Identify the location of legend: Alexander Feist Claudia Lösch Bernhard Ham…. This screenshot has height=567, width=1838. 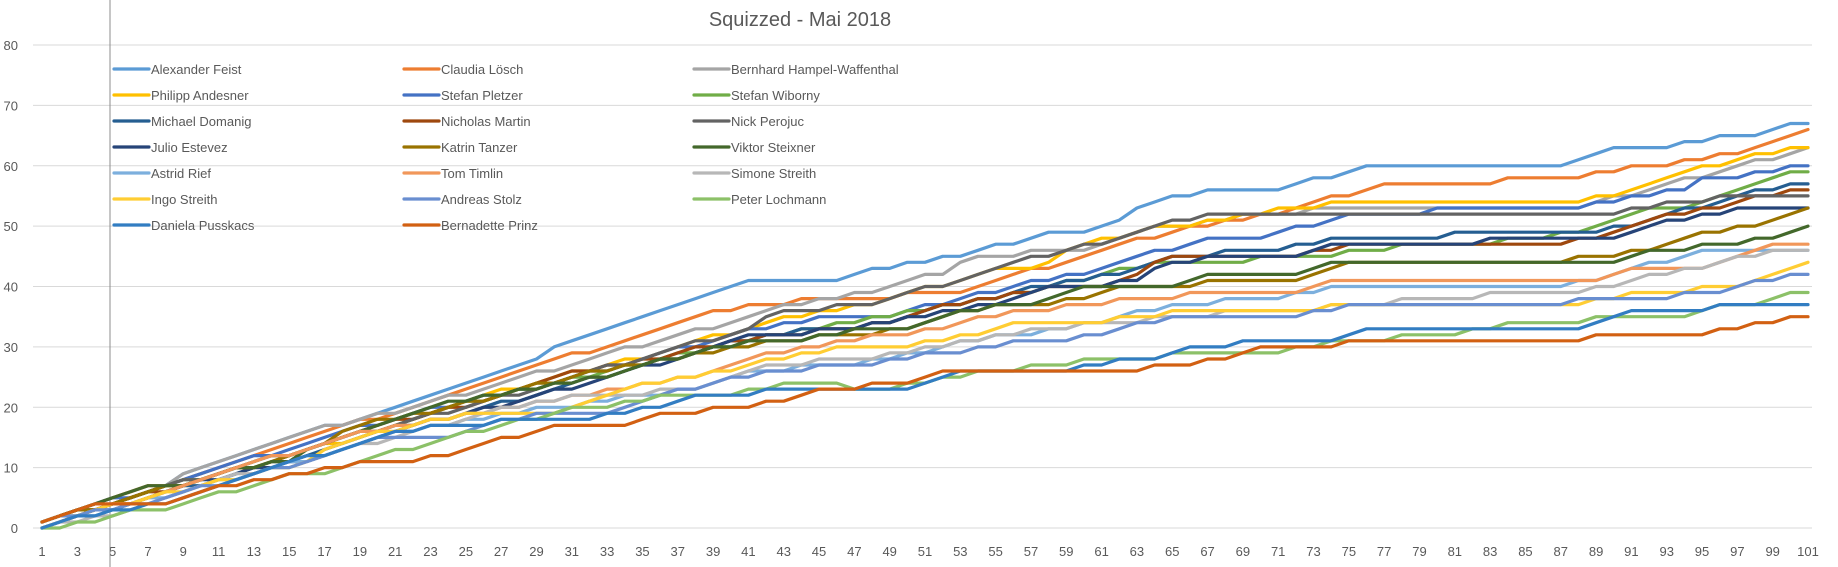
(505, 147).